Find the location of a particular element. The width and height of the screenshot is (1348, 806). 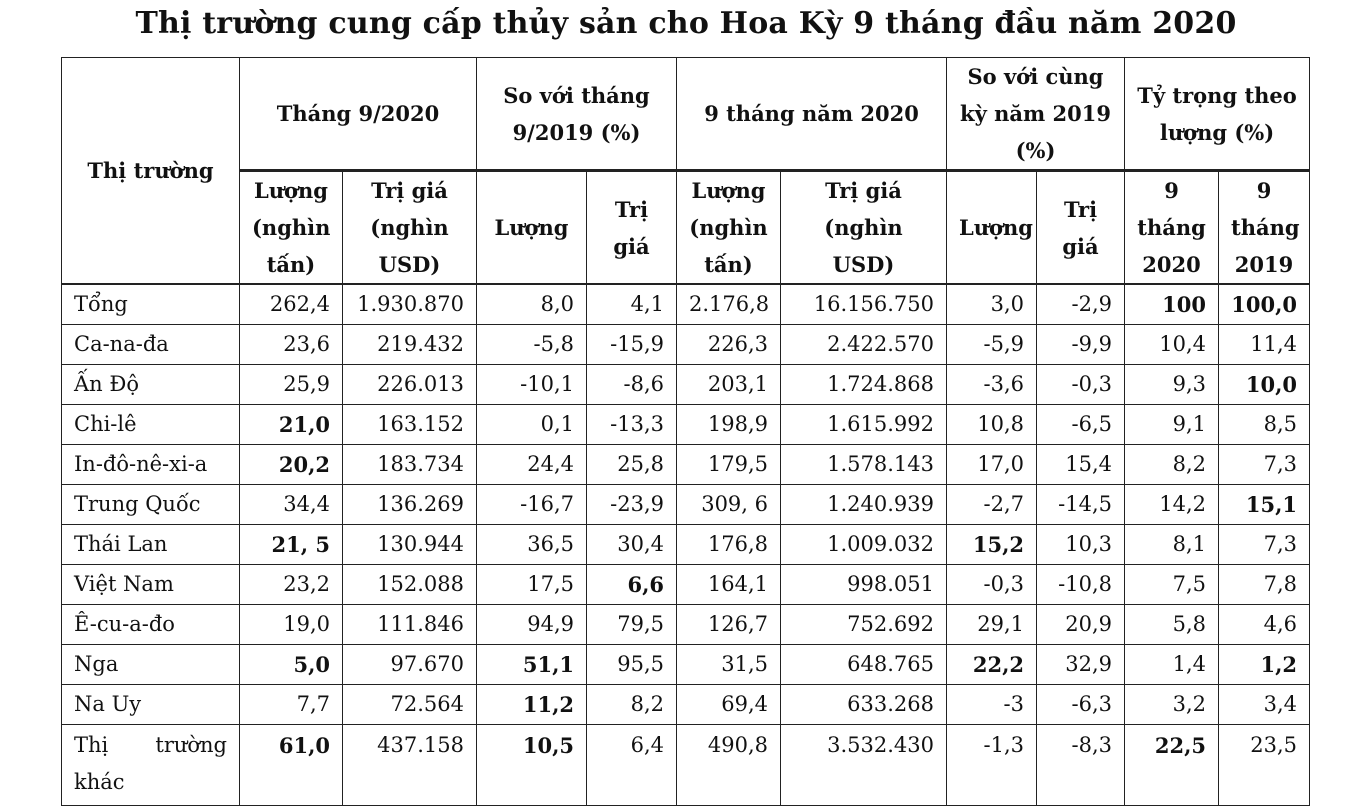

cell: 9,1 is located at coordinates (1172, 424).